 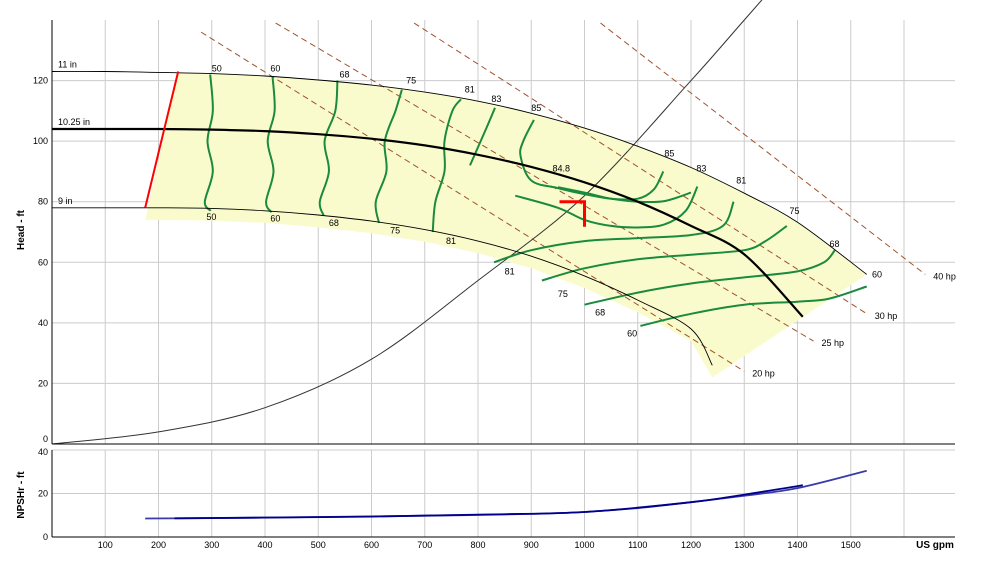 I want to click on x-tick-label: 1500, so click(x=851, y=545).